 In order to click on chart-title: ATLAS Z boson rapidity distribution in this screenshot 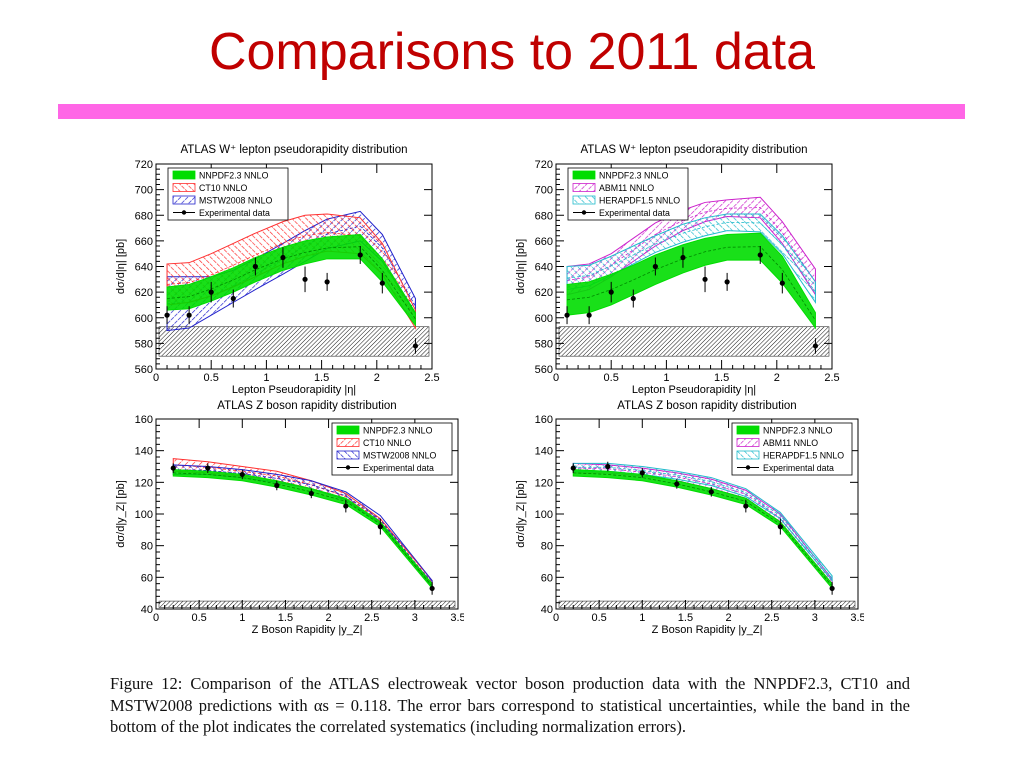, I will do `click(706, 406)`.